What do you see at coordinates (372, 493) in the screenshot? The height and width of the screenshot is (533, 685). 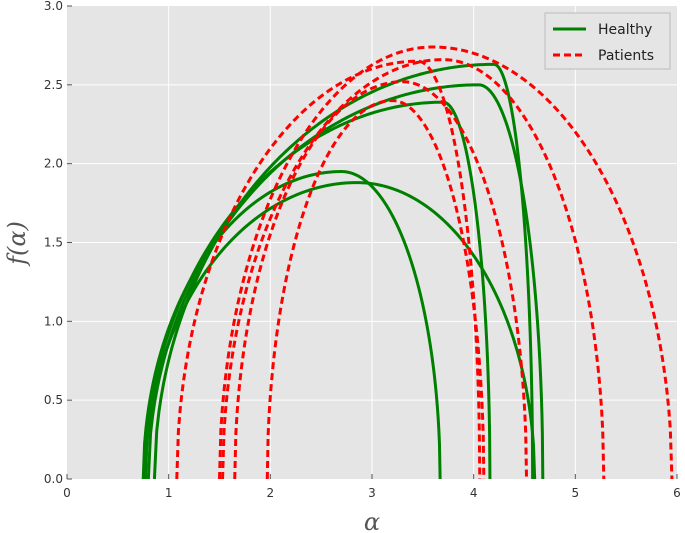 I see `x-tick-label: 3` at bounding box center [372, 493].